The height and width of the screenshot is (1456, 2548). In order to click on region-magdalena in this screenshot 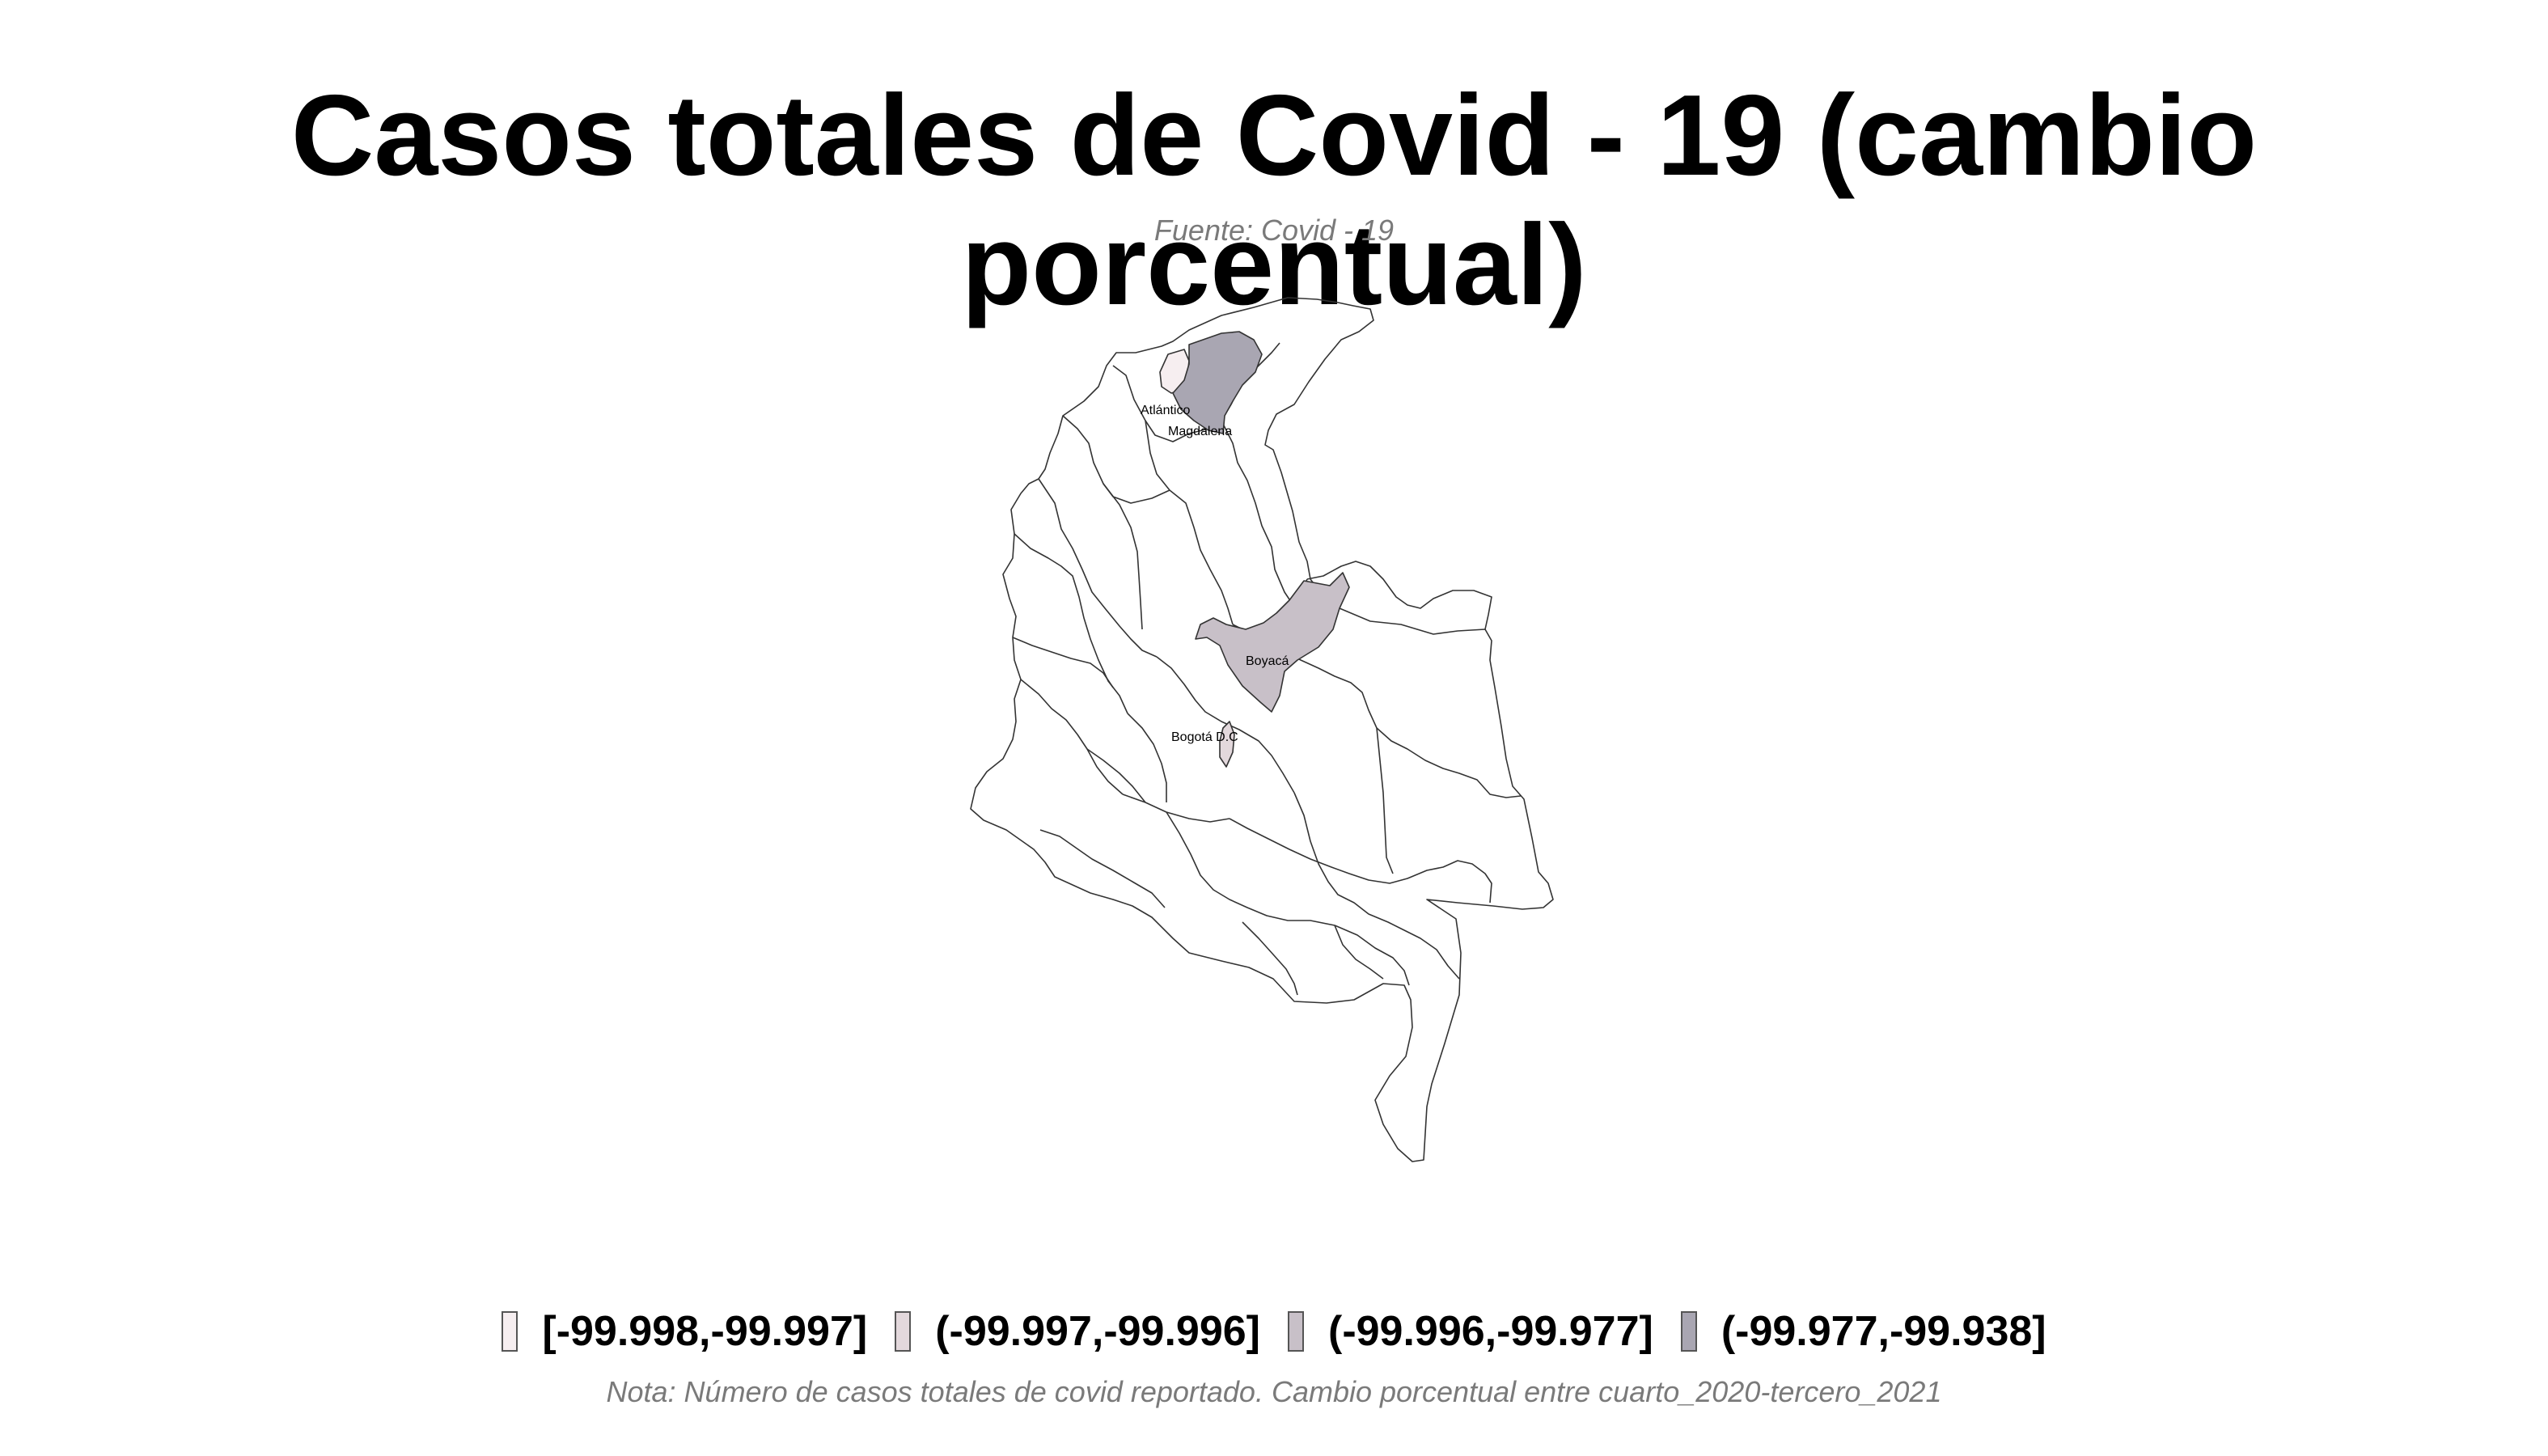, I will do `click(1217, 382)`.